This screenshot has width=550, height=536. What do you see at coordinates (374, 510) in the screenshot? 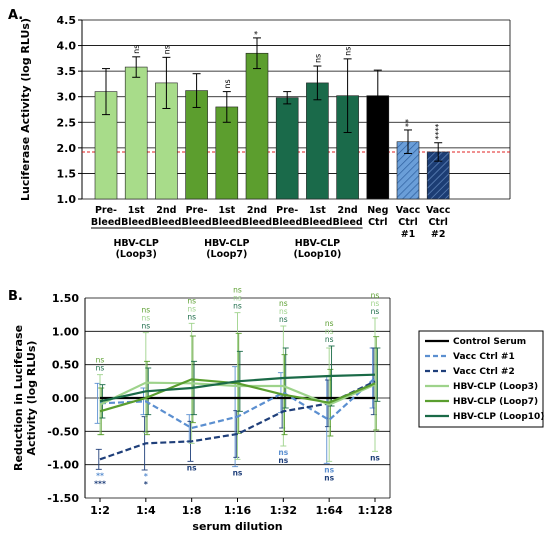
I see `x-tick-label: 1:128` at bounding box center [374, 510].